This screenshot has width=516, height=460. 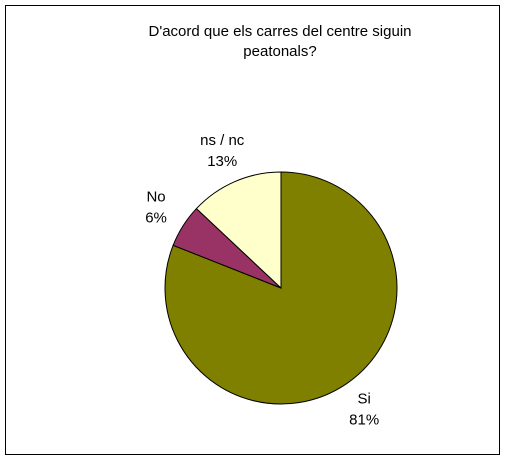 I want to click on slice-value-label: 81%, so click(x=364, y=419).